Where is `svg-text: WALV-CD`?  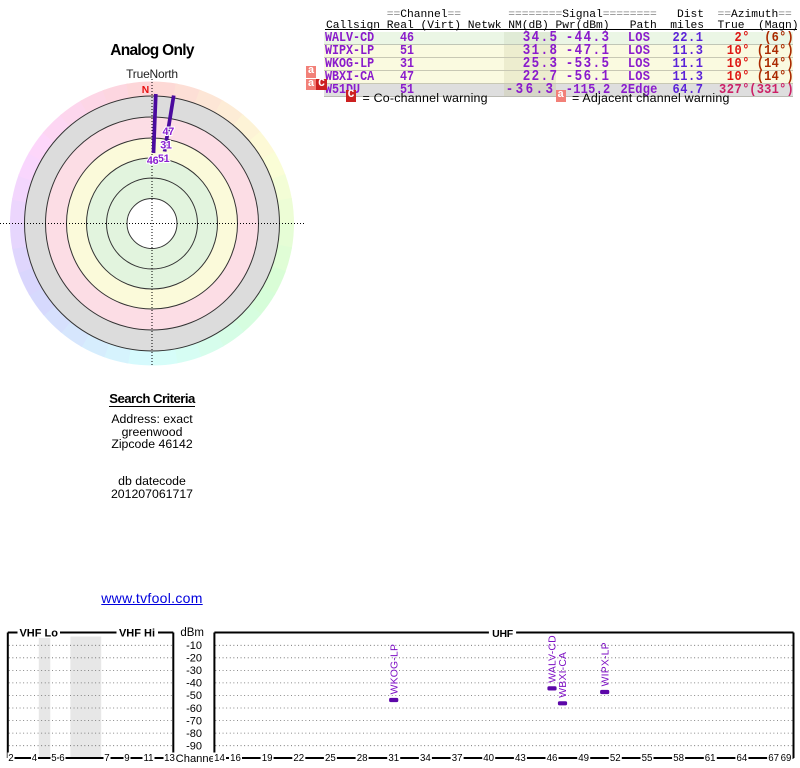
svg-text: WALV-CD is located at coordinates (553, 659).